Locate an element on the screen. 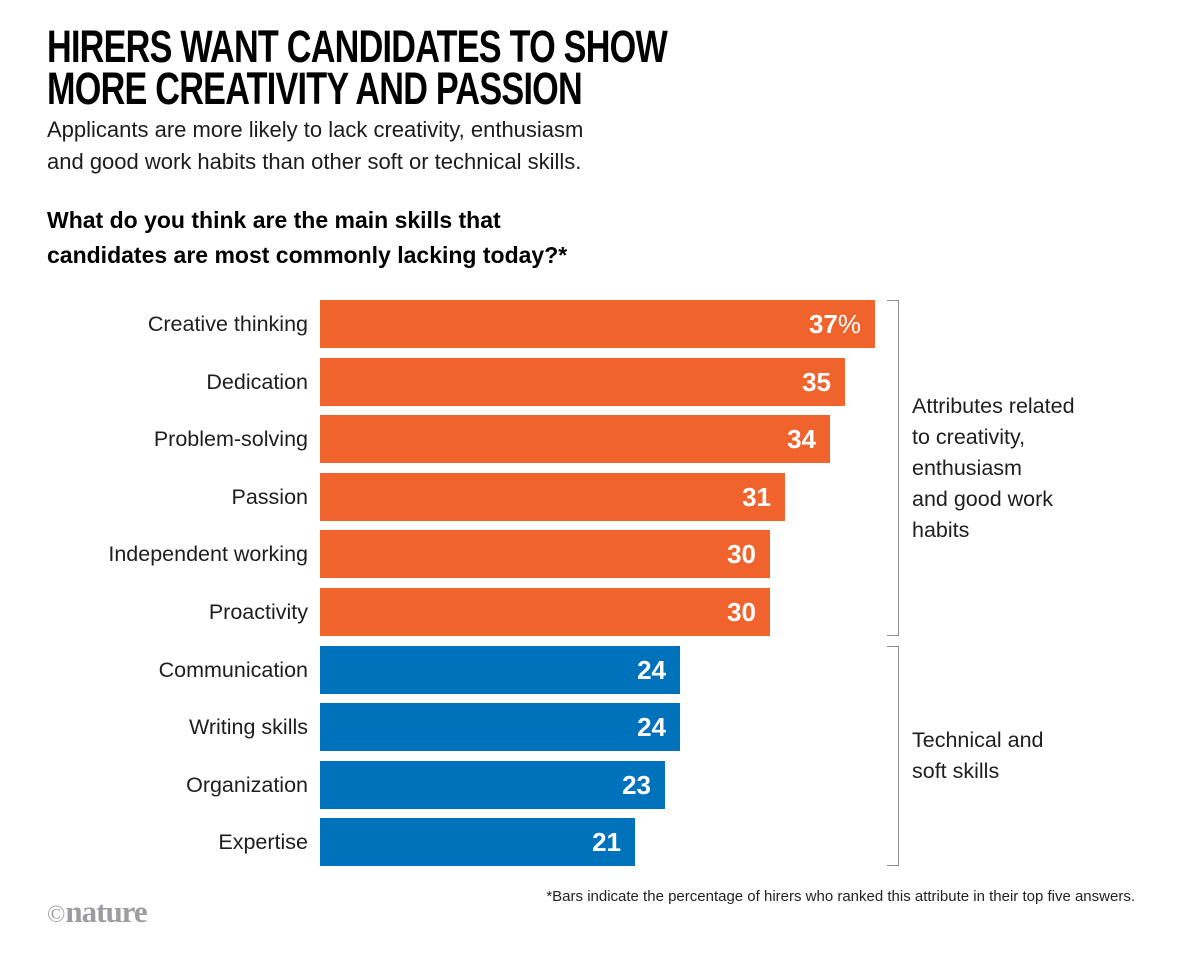  bar-creativity: 37% is located at coordinates (597, 324).